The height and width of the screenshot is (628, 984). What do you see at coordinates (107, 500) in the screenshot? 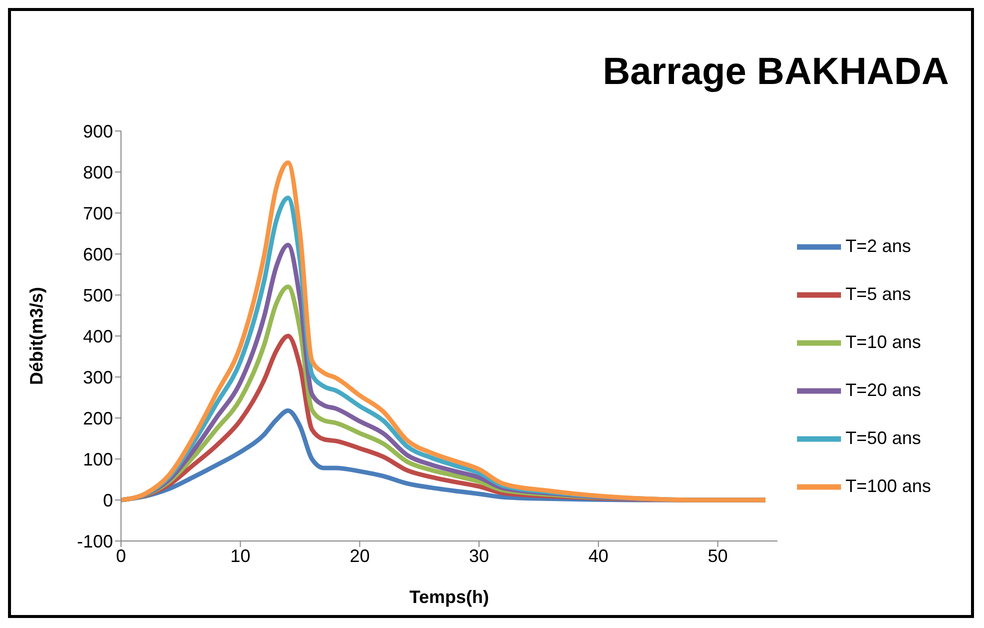
I see `y-tick-label: 0` at bounding box center [107, 500].